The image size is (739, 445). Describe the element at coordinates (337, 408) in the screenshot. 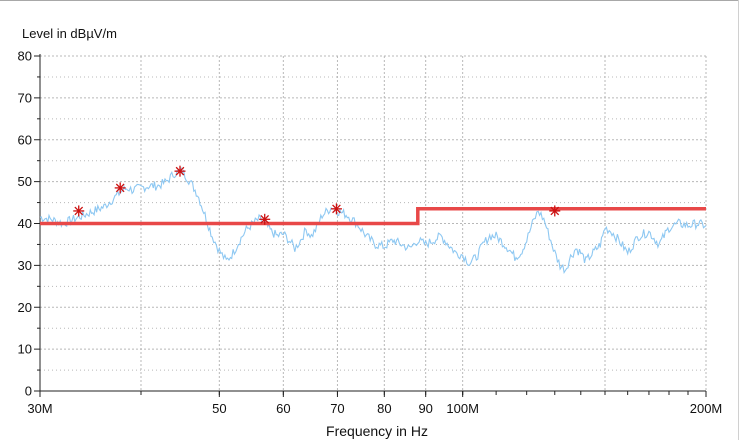

I see `x-tick-label: 70` at that location.